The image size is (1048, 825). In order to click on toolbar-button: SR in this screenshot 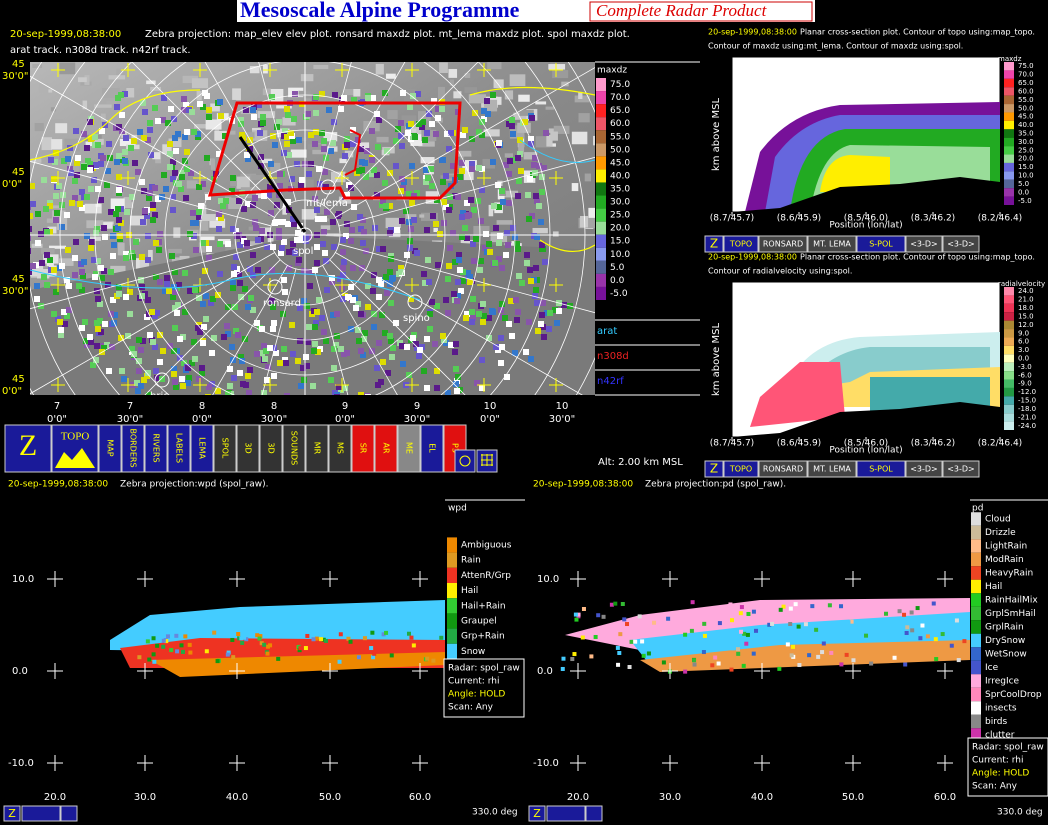, I will do `click(363, 448)`.